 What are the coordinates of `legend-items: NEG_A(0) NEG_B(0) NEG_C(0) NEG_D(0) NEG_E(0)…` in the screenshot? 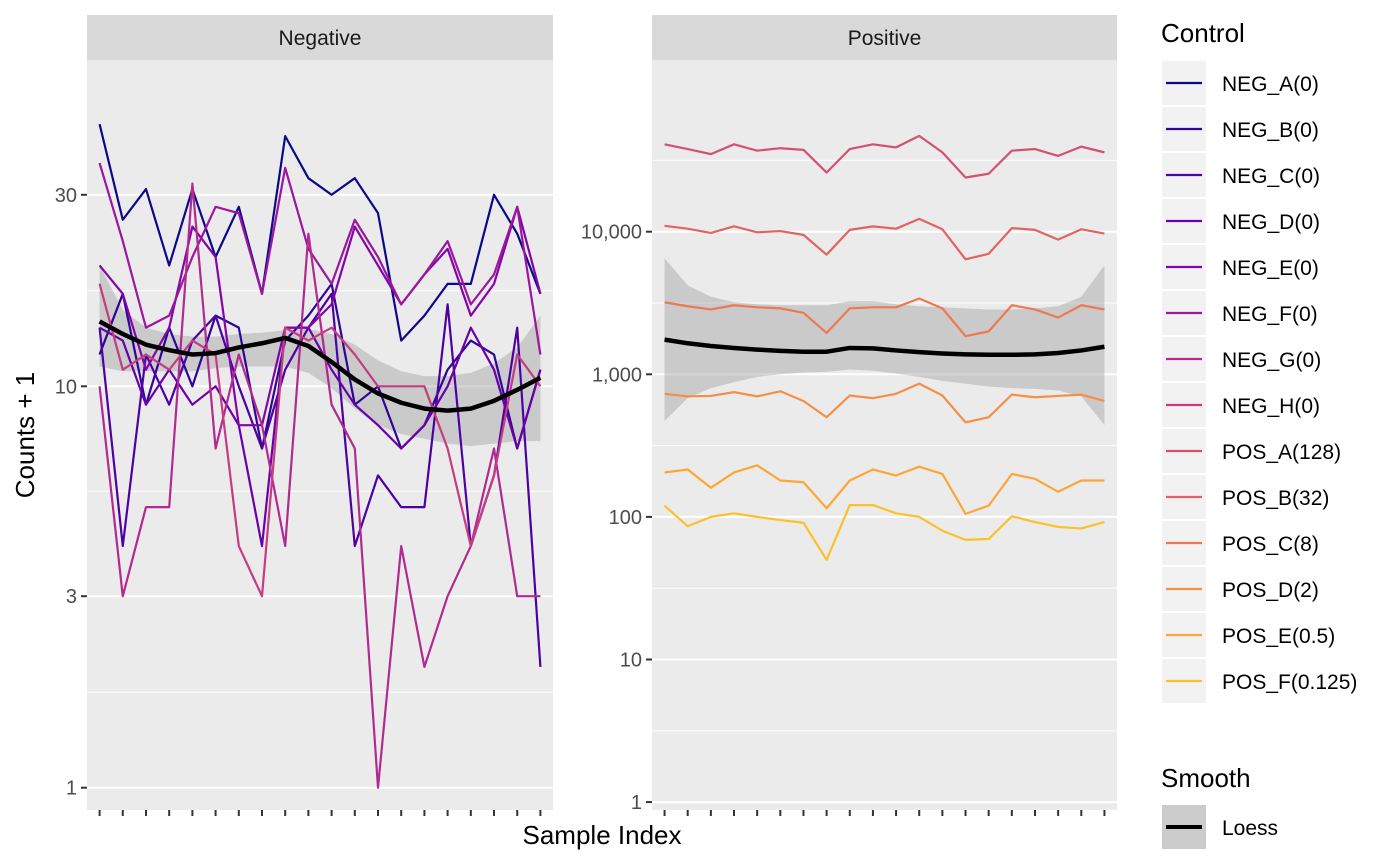 It's located at (1259, 382).